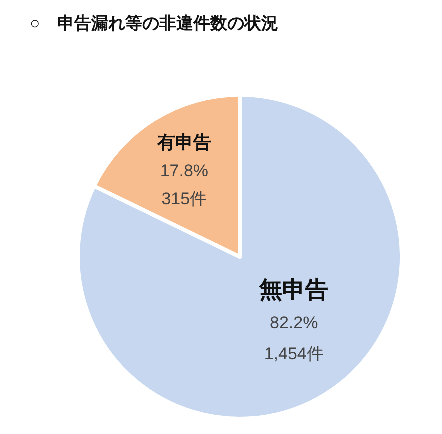  I want to click on slice-label: 有申告, so click(184, 142).